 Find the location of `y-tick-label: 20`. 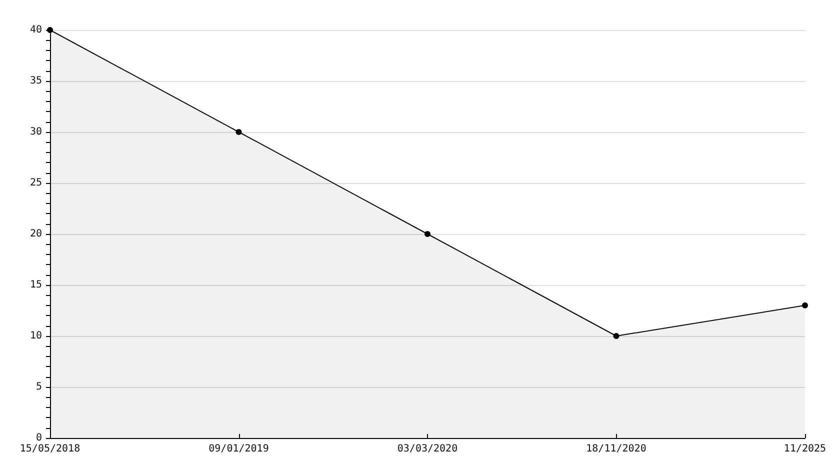

y-tick-label: 20 is located at coordinates (36, 234).